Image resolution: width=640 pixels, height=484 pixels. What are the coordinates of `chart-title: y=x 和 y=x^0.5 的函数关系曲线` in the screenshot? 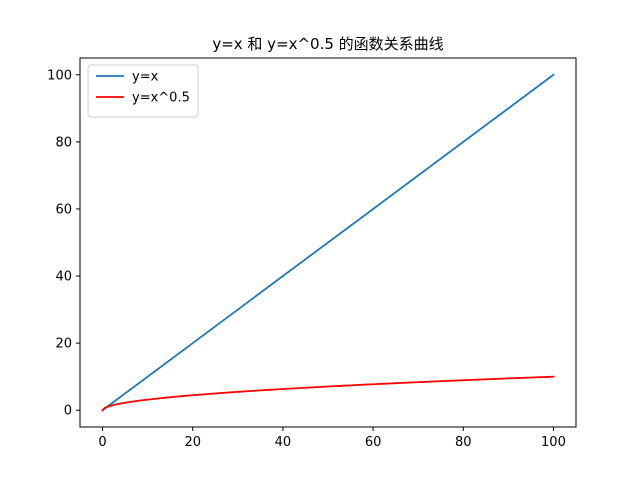 It's located at (327, 44).